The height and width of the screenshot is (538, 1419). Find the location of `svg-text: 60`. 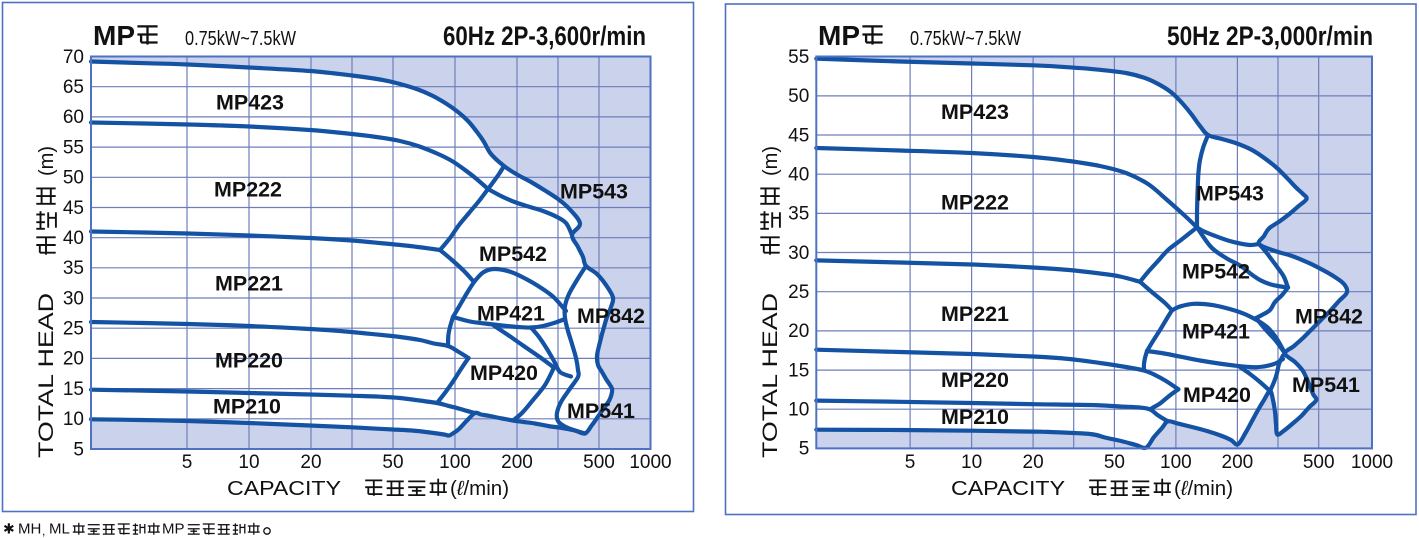

svg-text: 60 is located at coordinates (73, 117).